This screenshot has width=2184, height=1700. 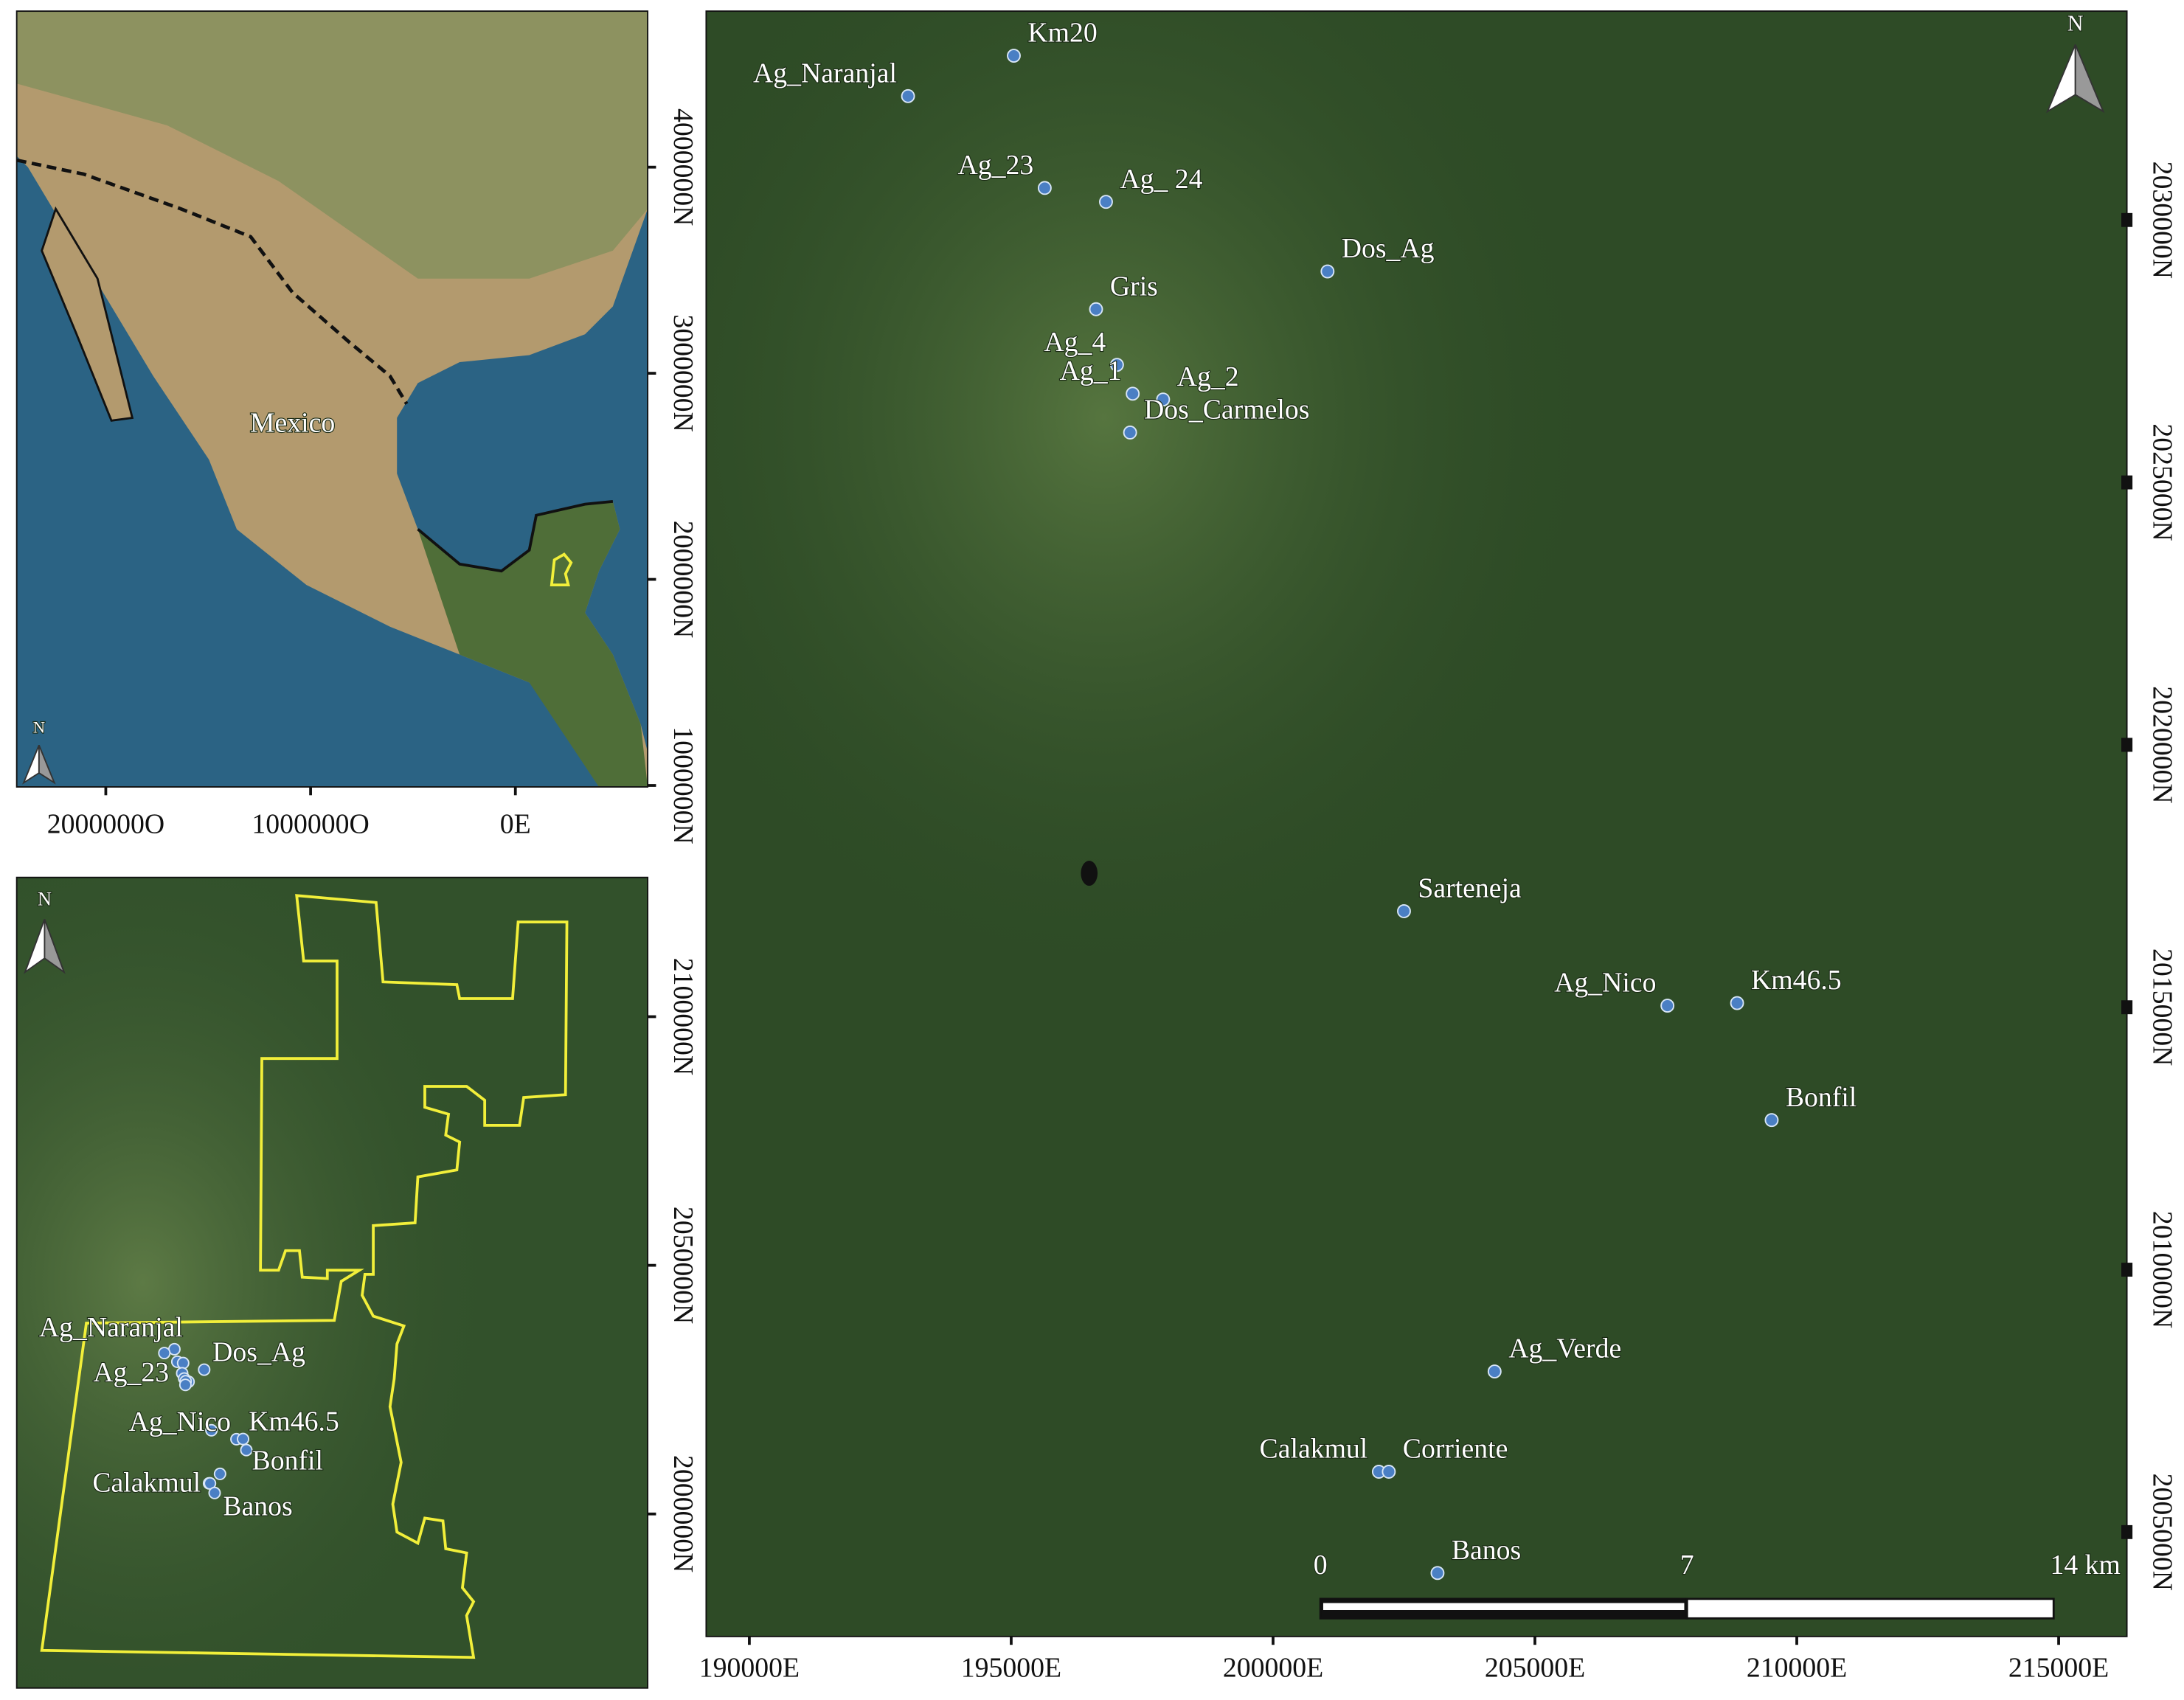 I want to click on scale-label: 0, so click(x=1321, y=1566).